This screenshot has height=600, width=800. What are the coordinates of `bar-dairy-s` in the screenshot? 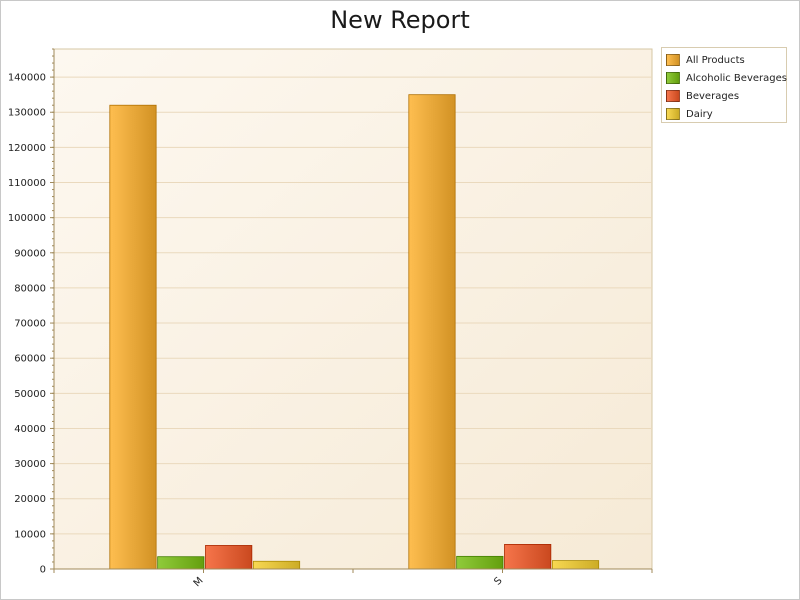 It's located at (575, 565).